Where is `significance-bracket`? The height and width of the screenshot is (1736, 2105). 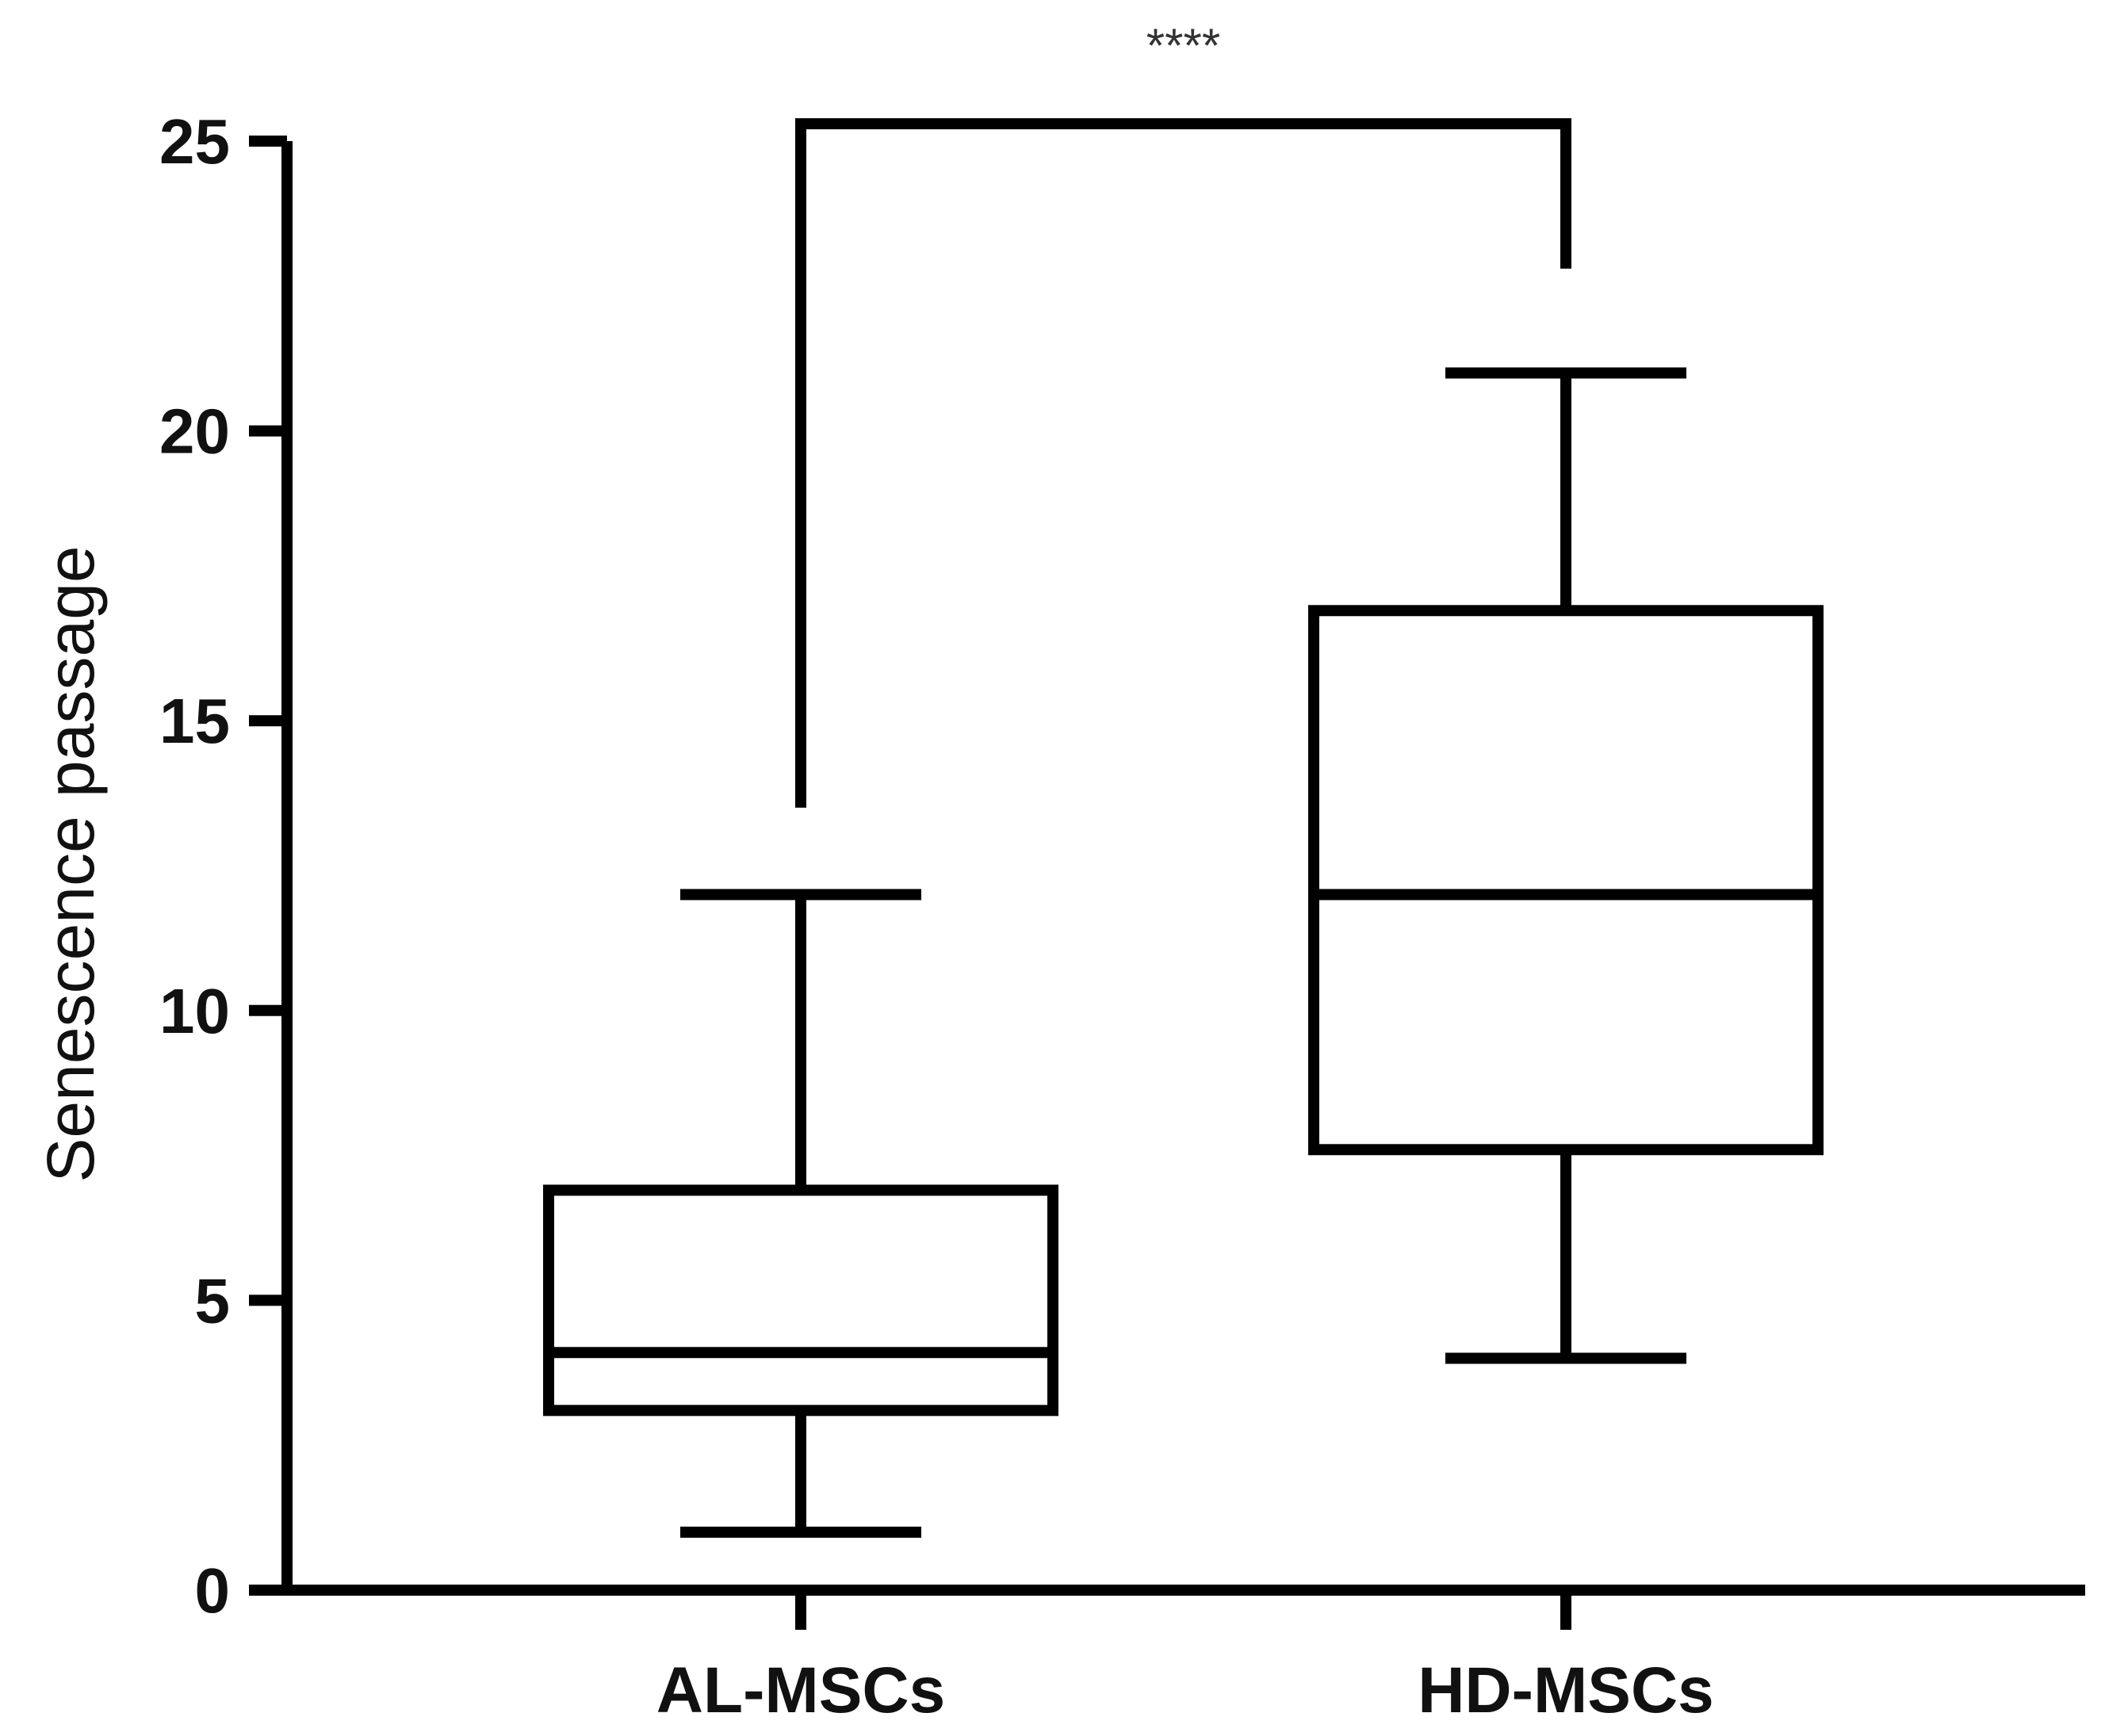
significance-bracket is located at coordinates (1183, 463).